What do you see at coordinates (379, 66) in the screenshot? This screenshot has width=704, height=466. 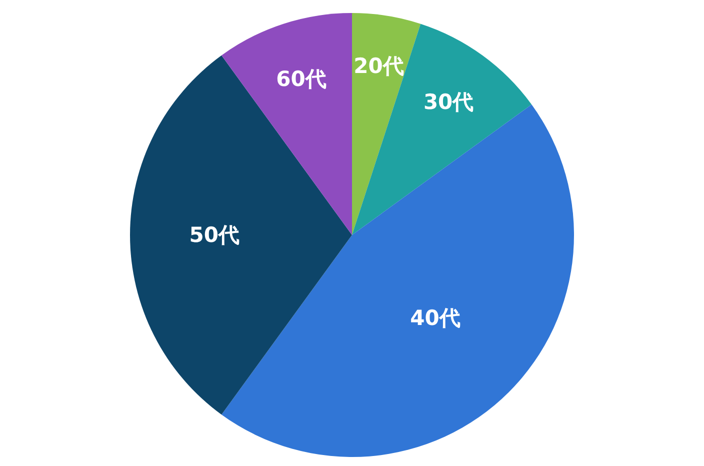 I see `slice-label: 20代` at bounding box center [379, 66].